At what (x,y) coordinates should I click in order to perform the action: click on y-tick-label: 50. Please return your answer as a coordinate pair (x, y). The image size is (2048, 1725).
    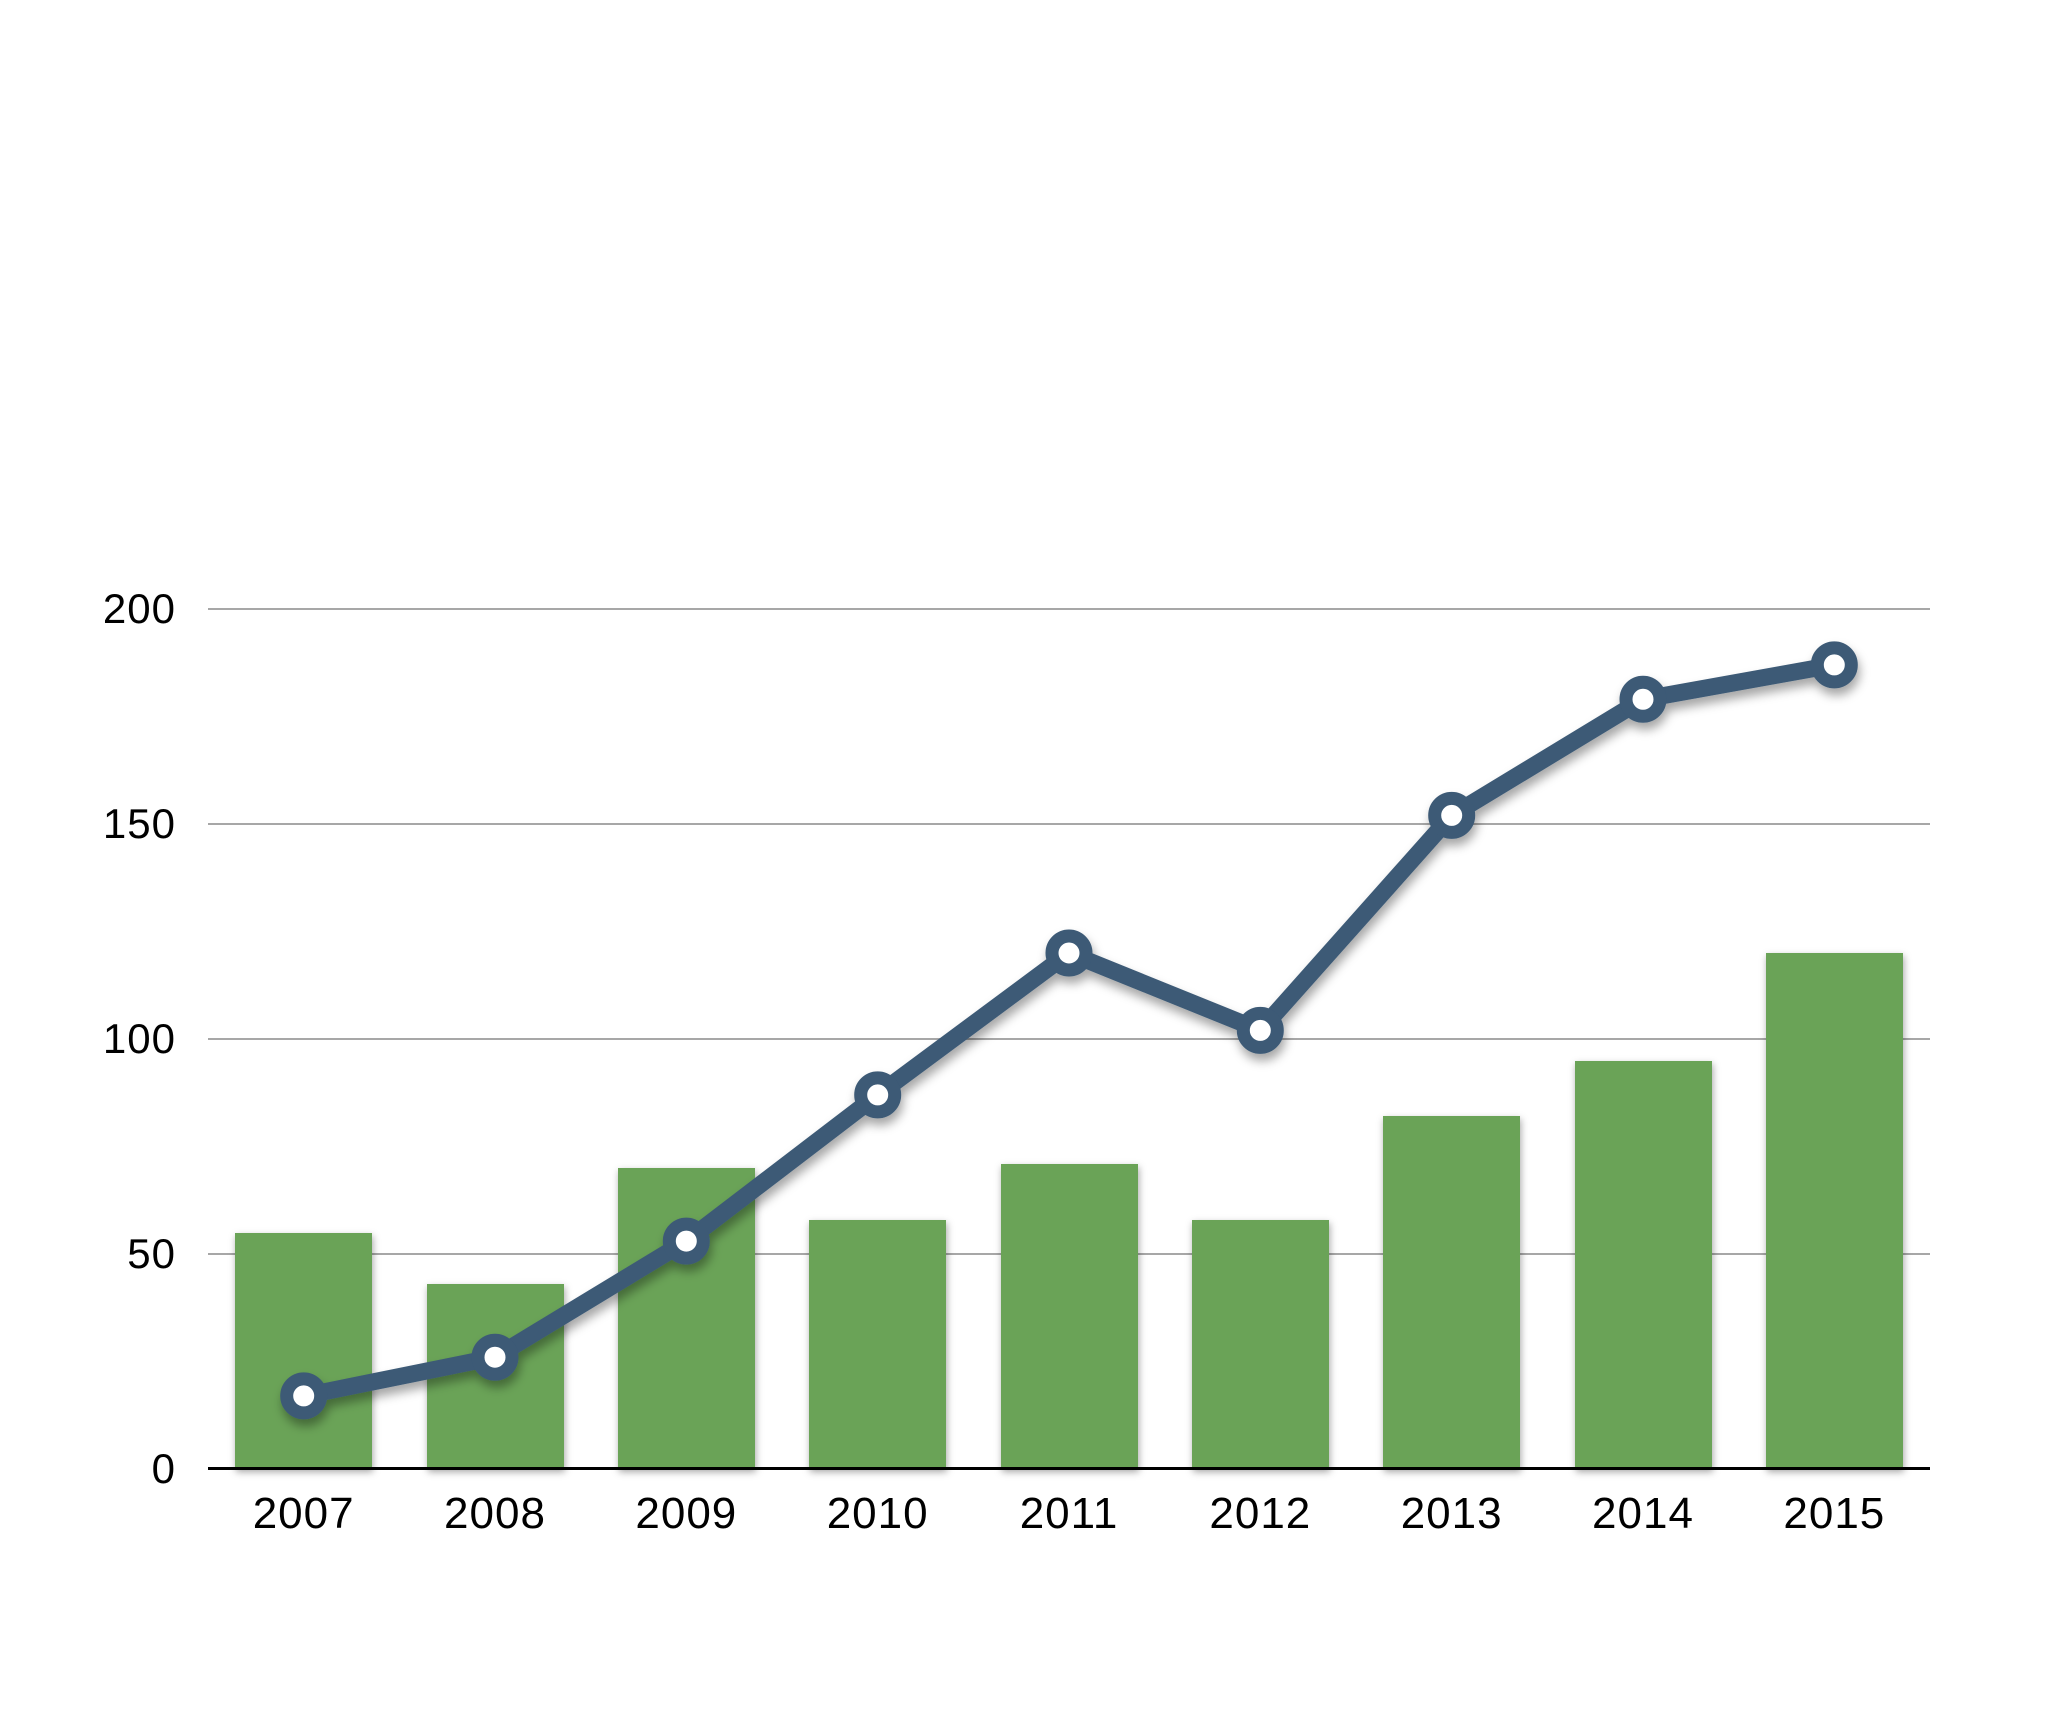
    Looking at the image, I should click on (151, 1253).